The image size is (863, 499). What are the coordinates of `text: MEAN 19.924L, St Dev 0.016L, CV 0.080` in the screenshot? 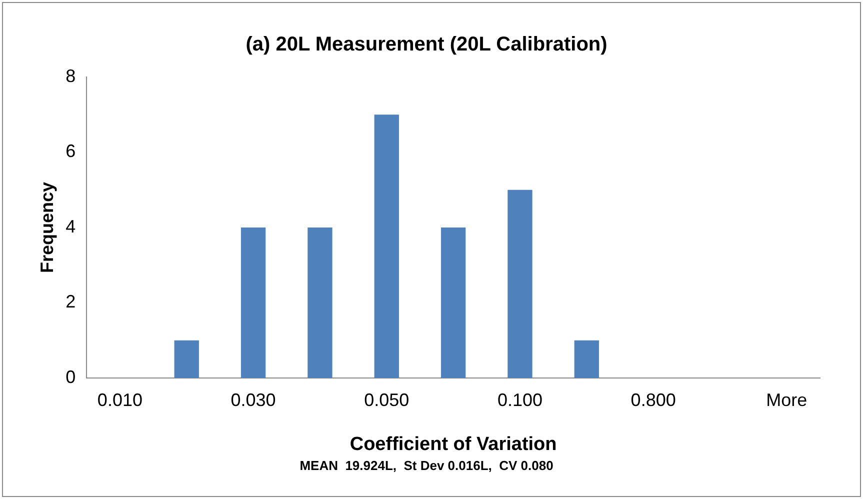 It's located at (427, 465).